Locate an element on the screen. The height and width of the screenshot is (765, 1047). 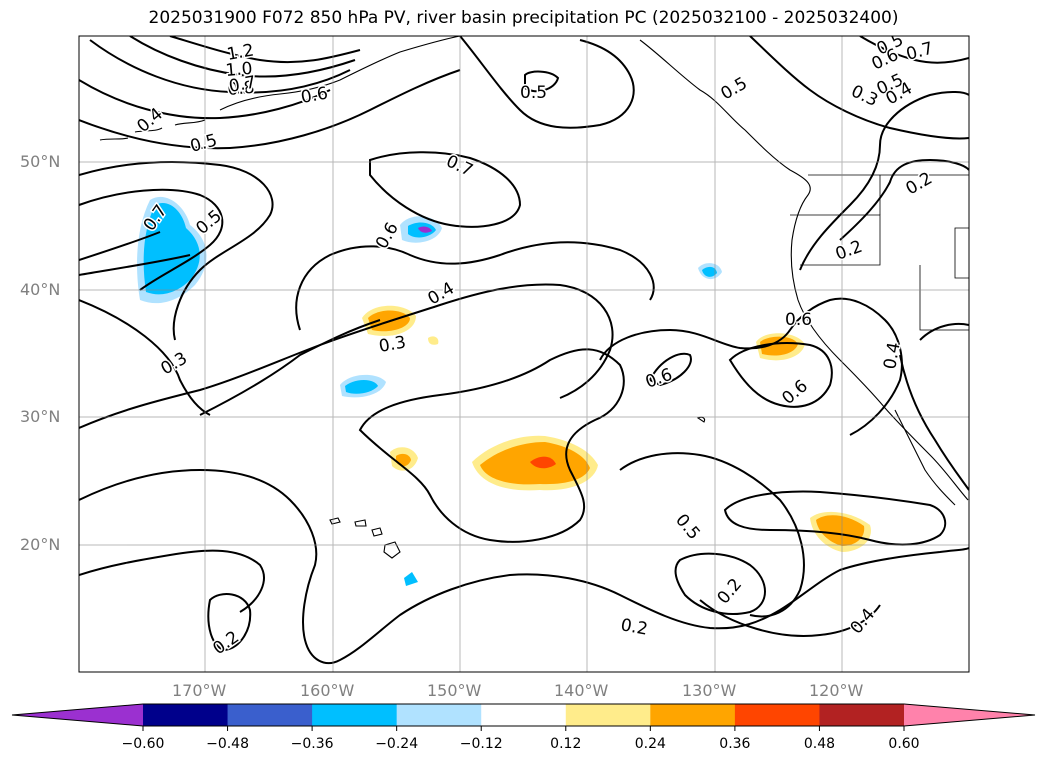
alaska-coast is located at coordinates (340, 73).